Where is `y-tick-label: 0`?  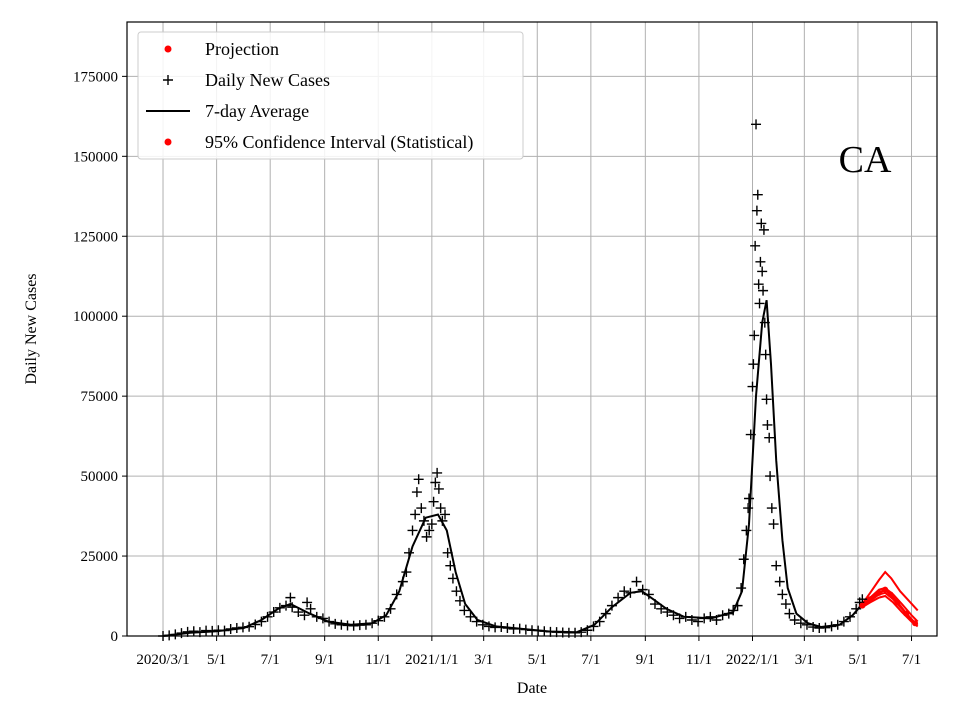
y-tick-label: 0 is located at coordinates (115, 637).